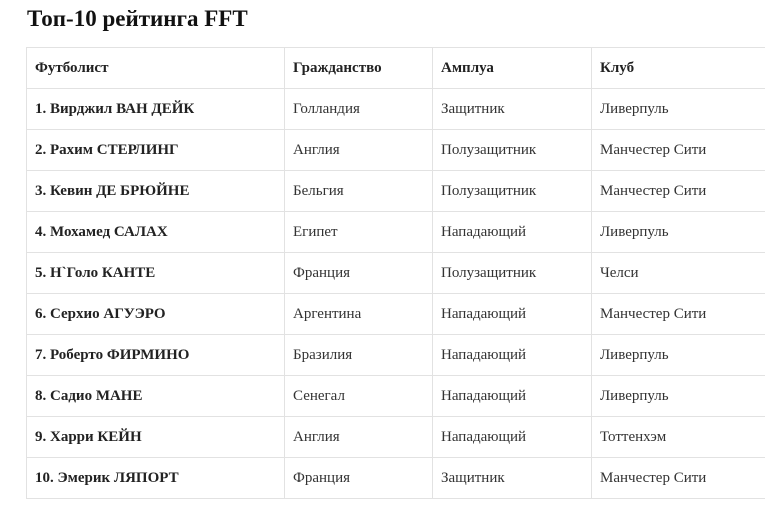 The image size is (765, 514). I want to click on header-club: Клуб, so click(678, 68).